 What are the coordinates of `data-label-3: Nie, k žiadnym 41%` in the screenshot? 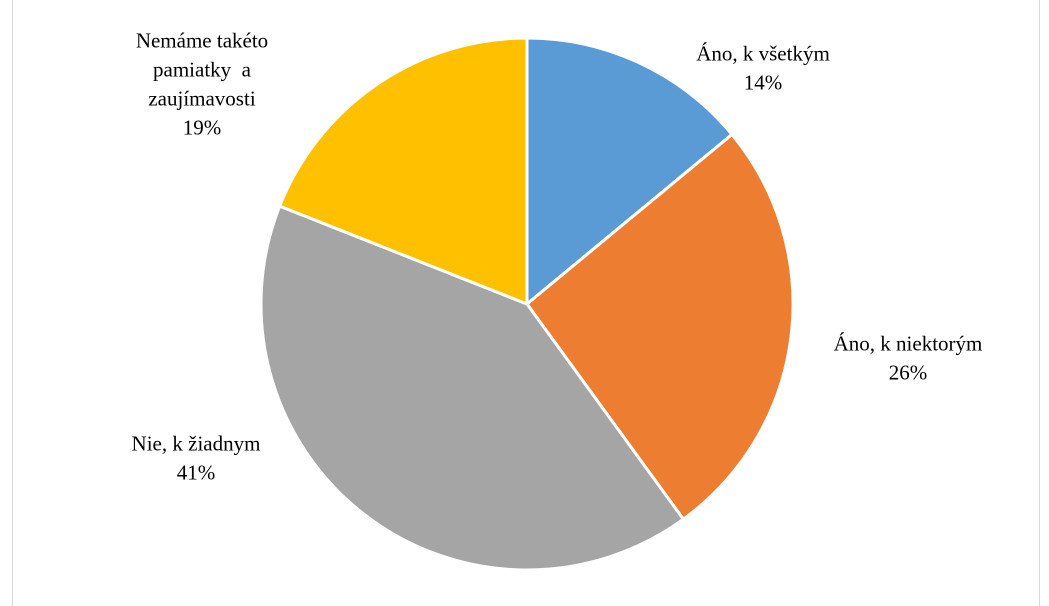 It's located at (196, 458).